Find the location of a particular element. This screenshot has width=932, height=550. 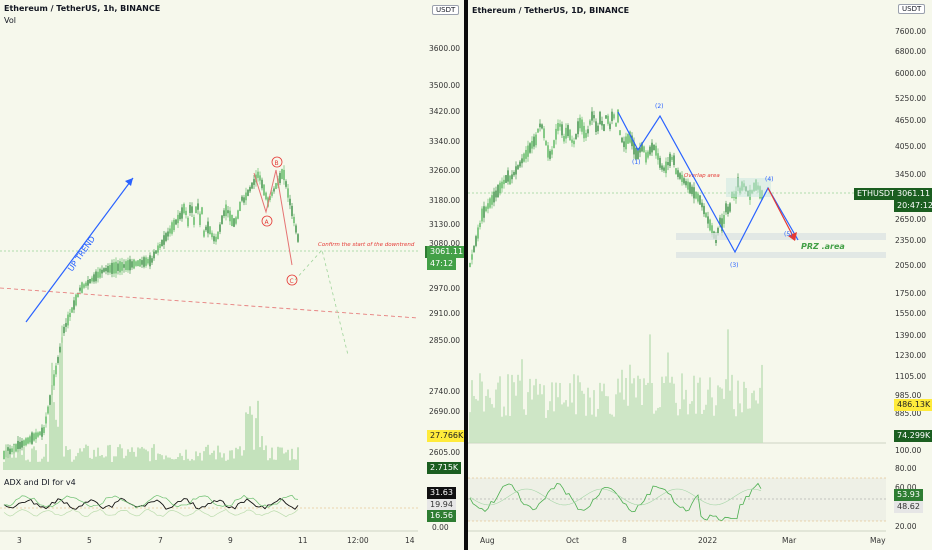

right-x-tick: Oct is located at coordinates (572, 540).